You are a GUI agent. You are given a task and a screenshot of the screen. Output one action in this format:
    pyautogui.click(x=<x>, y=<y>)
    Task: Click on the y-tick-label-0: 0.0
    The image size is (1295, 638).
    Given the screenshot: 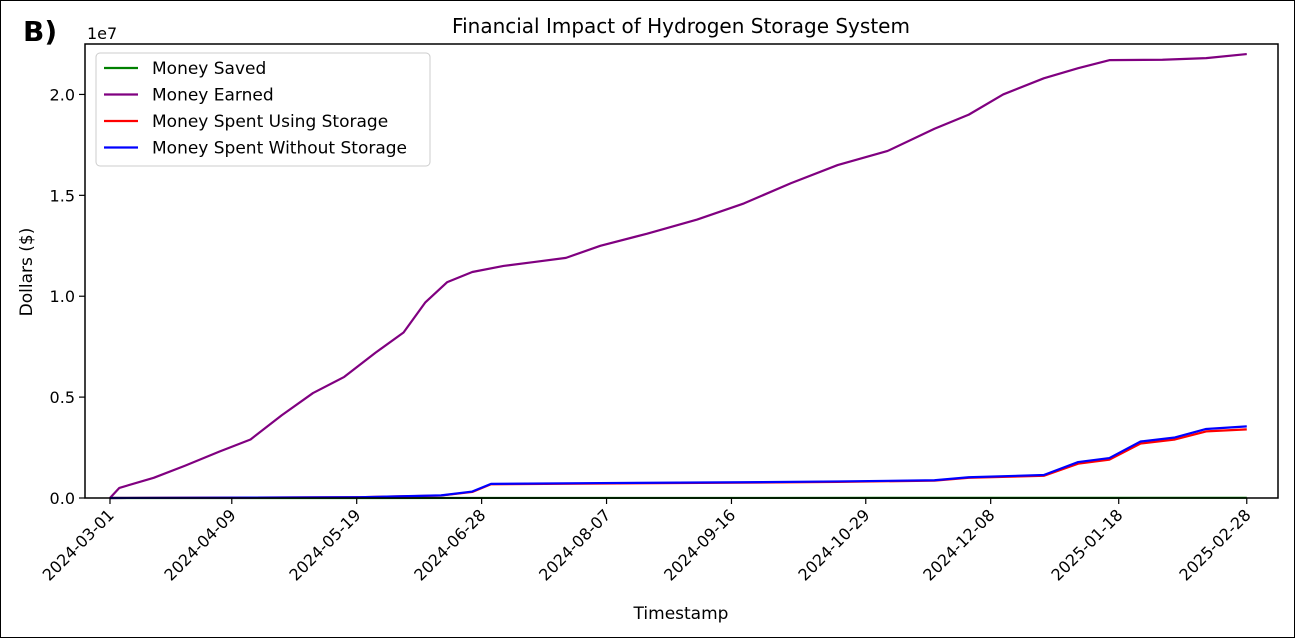 What is the action you would take?
    pyautogui.click(x=62, y=498)
    